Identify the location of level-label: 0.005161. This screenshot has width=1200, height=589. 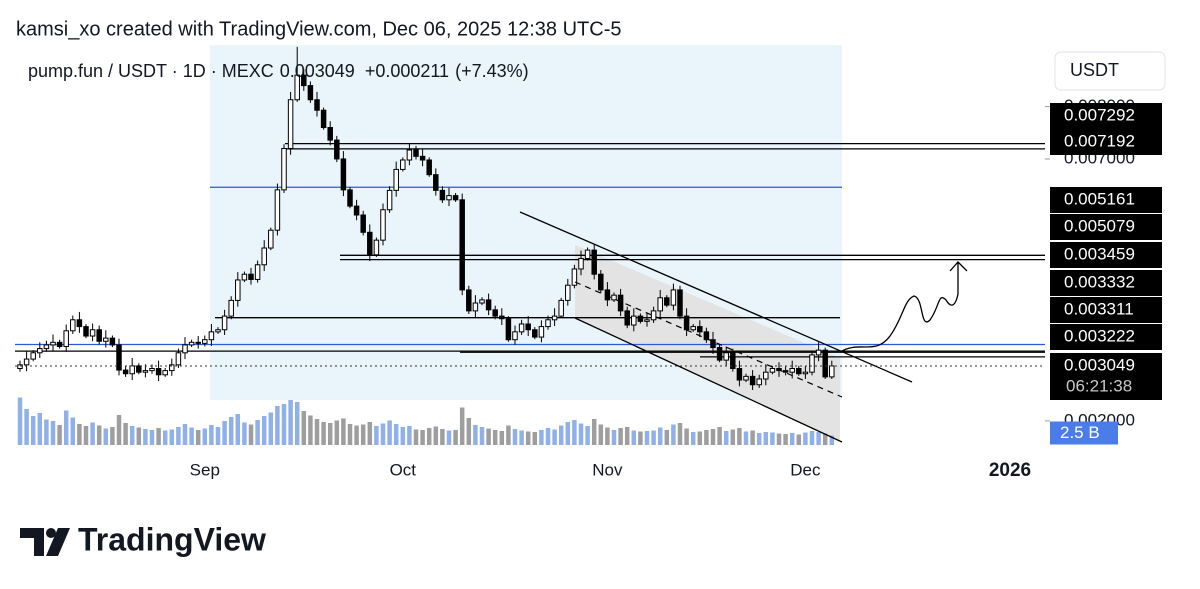
(1099, 198).